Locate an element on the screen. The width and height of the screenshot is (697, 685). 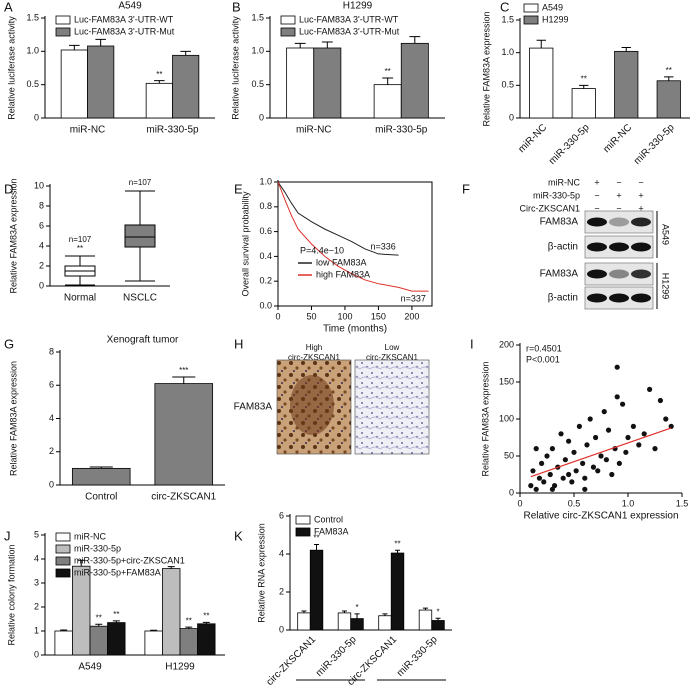
image-label: circ-ZKSCAN1 is located at coordinates (392, 357).